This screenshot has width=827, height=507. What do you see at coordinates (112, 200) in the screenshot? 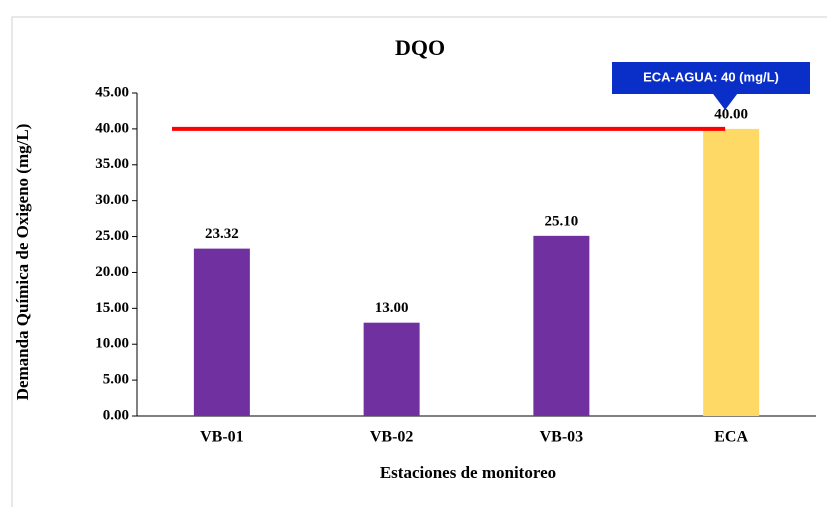
I see `y-tick-label: 30.00` at bounding box center [112, 200].